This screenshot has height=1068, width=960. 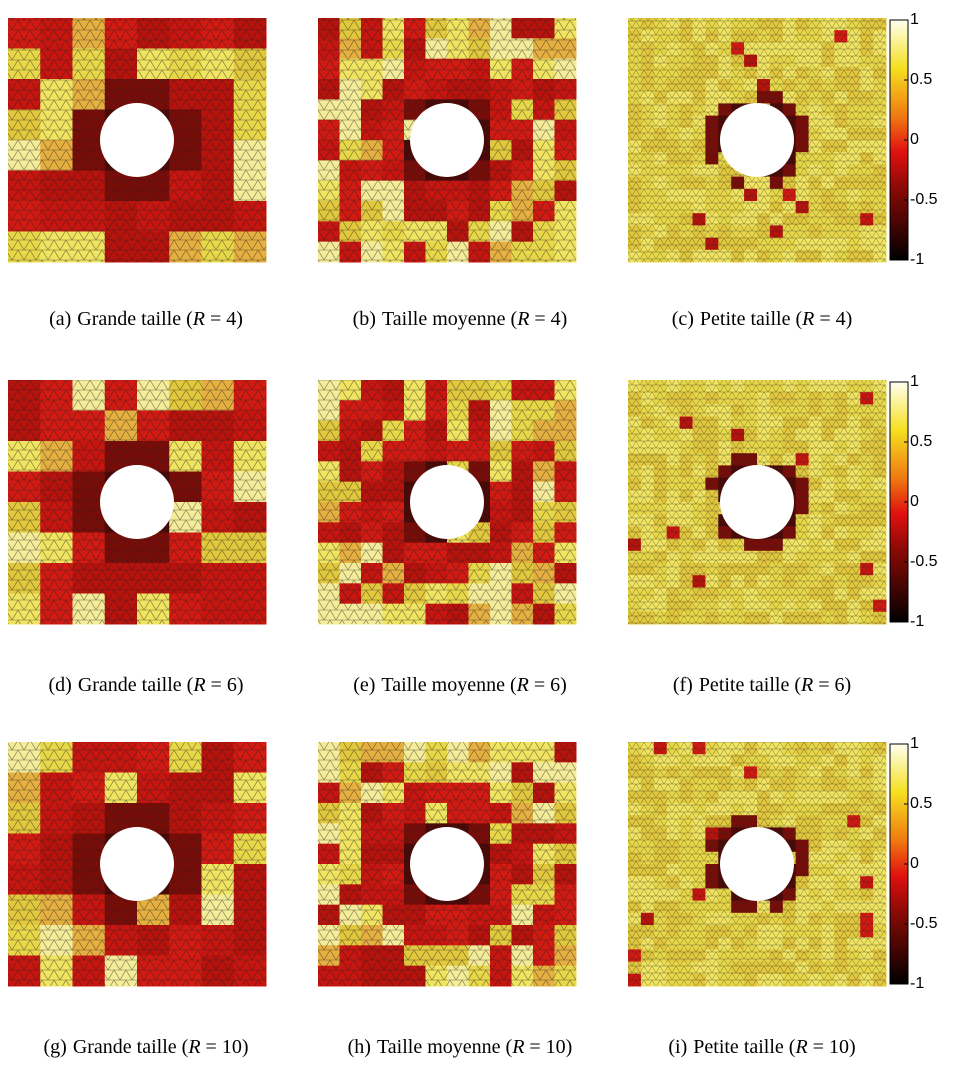 I want to click on caption-label: (f), so click(x=683, y=685).